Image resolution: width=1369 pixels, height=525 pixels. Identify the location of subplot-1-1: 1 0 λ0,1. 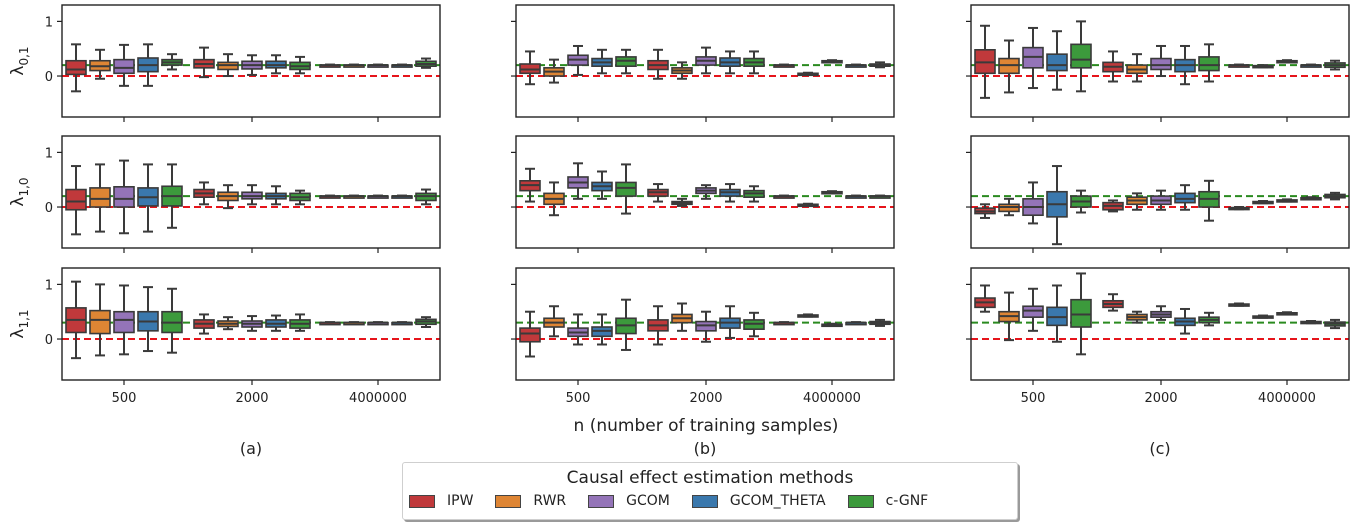
(224, 63).